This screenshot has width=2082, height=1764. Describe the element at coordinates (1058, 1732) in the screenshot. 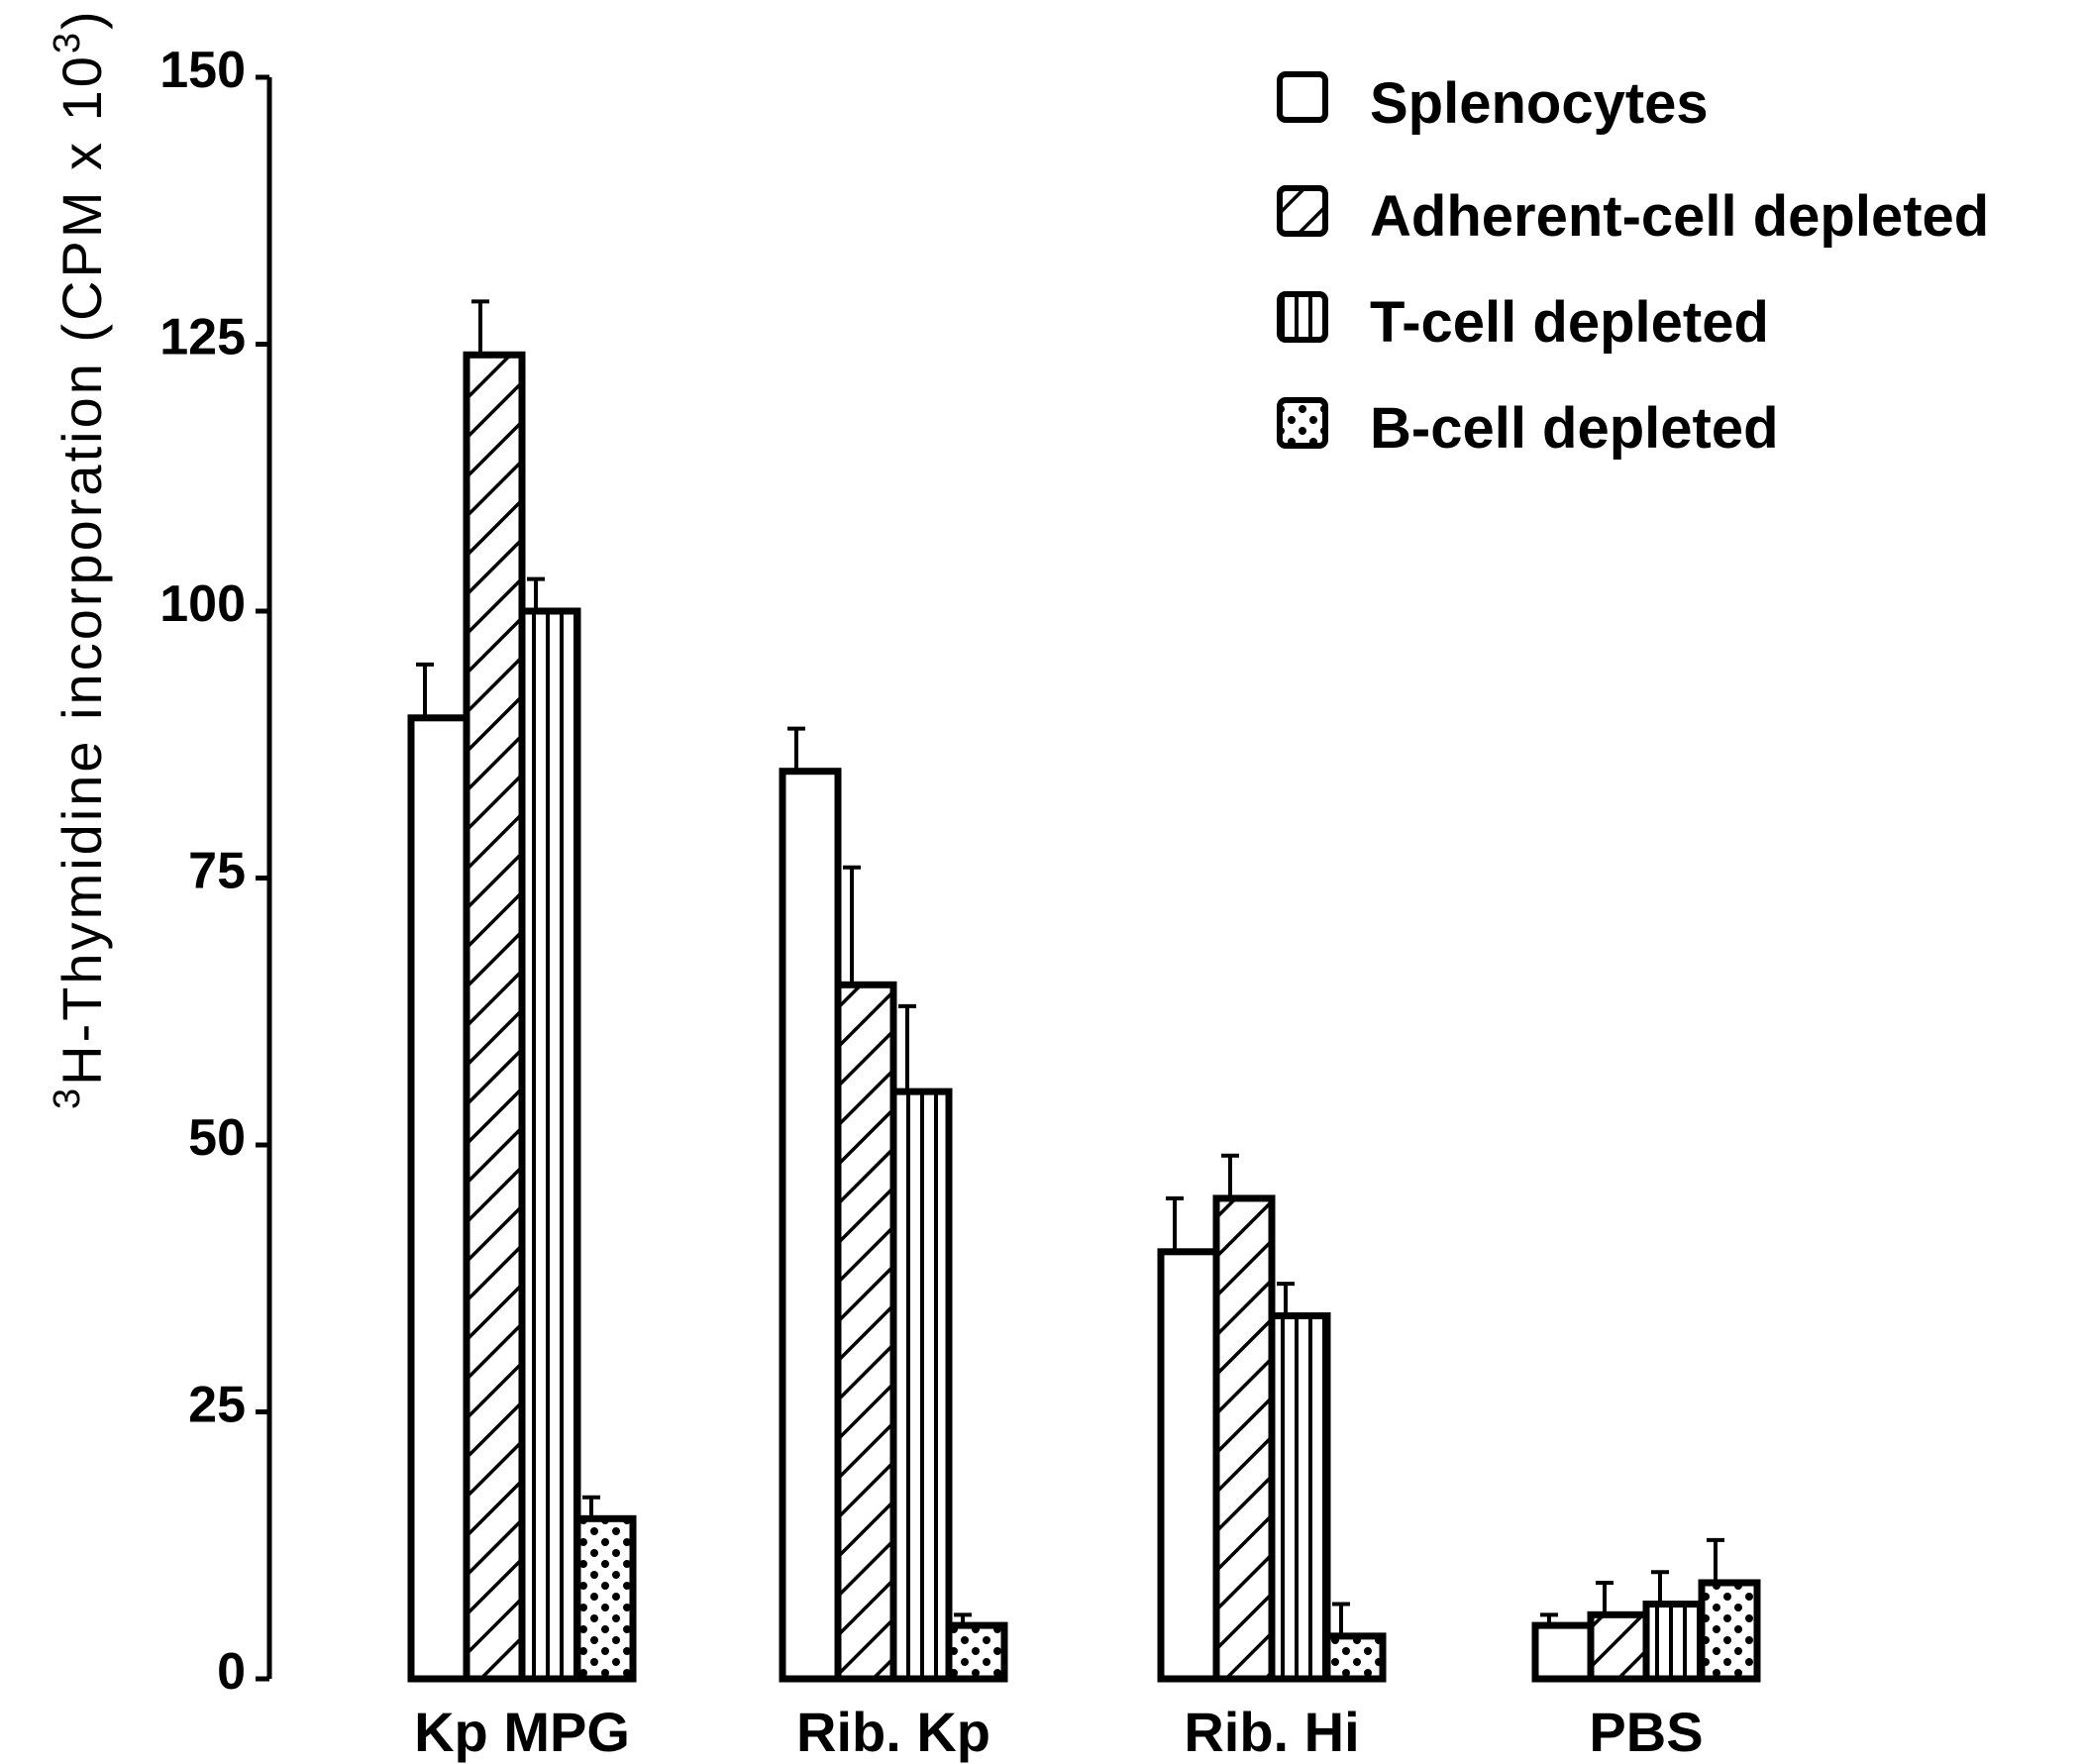

I see `category-labels: Kp MPG Rib. Kp Rib. Hi PBS` at that location.